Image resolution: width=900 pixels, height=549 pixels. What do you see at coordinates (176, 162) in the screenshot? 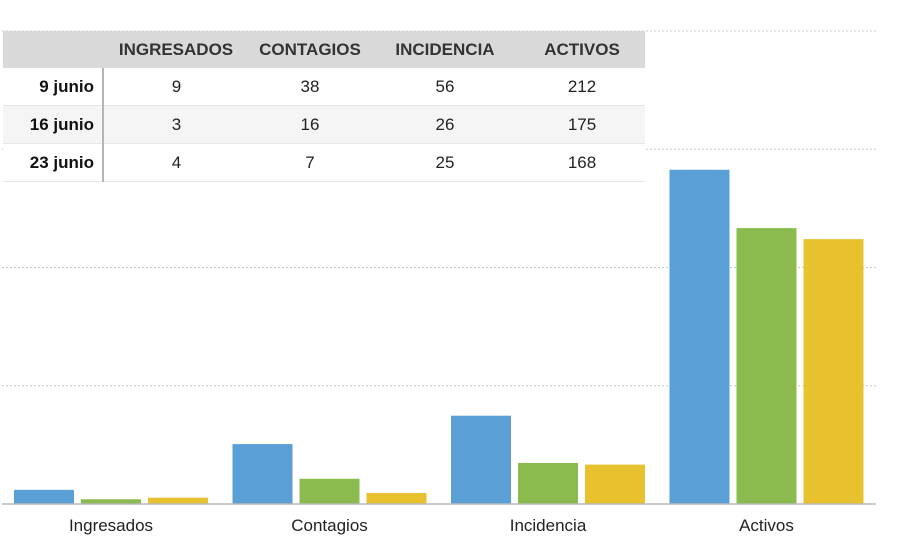
I see `table-cell: 4` at bounding box center [176, 162].